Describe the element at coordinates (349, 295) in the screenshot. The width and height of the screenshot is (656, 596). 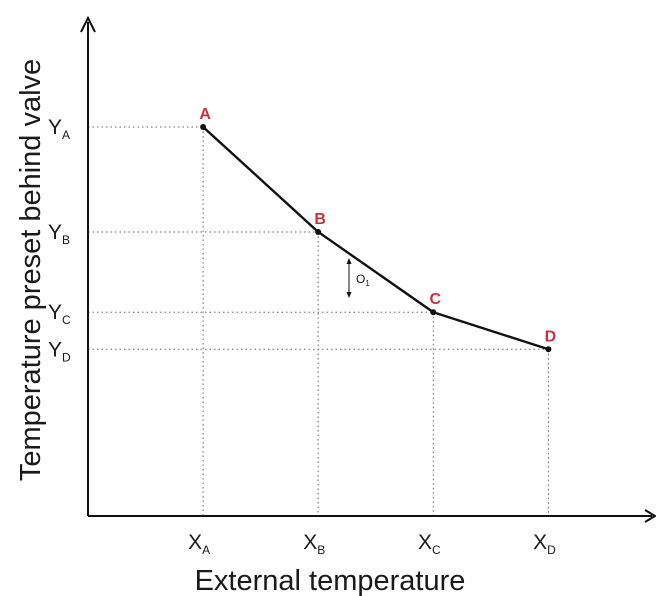
I see `annotation-arrow-down-icon` at that location.